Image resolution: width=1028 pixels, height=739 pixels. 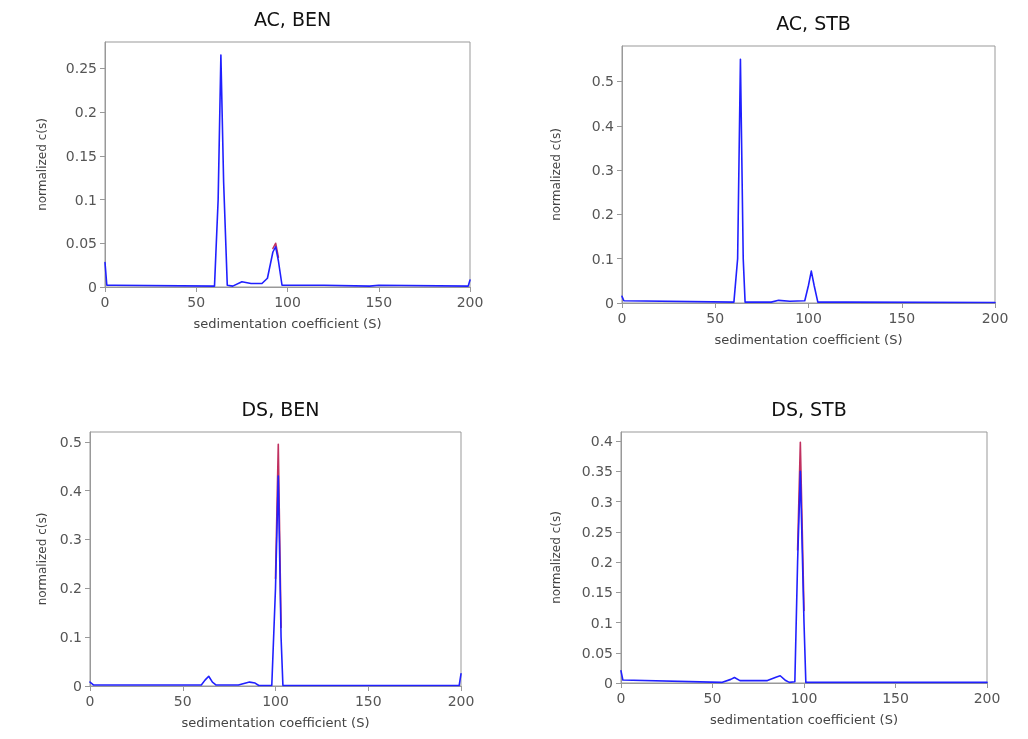 I want to click on y-tick-label: 0.35, so click(x=597, y=471).